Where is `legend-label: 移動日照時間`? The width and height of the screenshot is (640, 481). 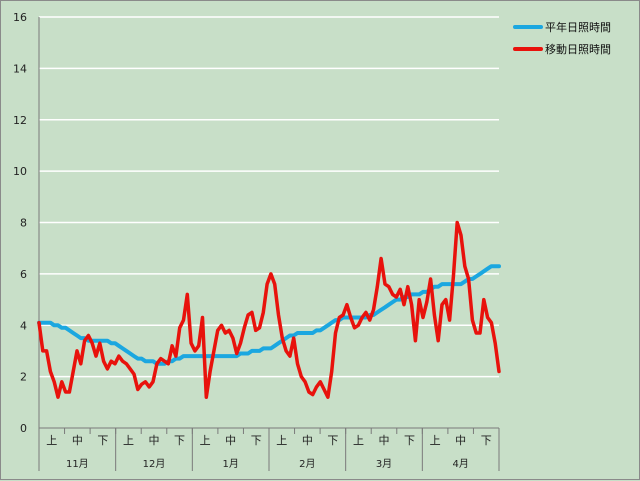
legend-label: 移動日照時間 is located at coordinates (578, 49).